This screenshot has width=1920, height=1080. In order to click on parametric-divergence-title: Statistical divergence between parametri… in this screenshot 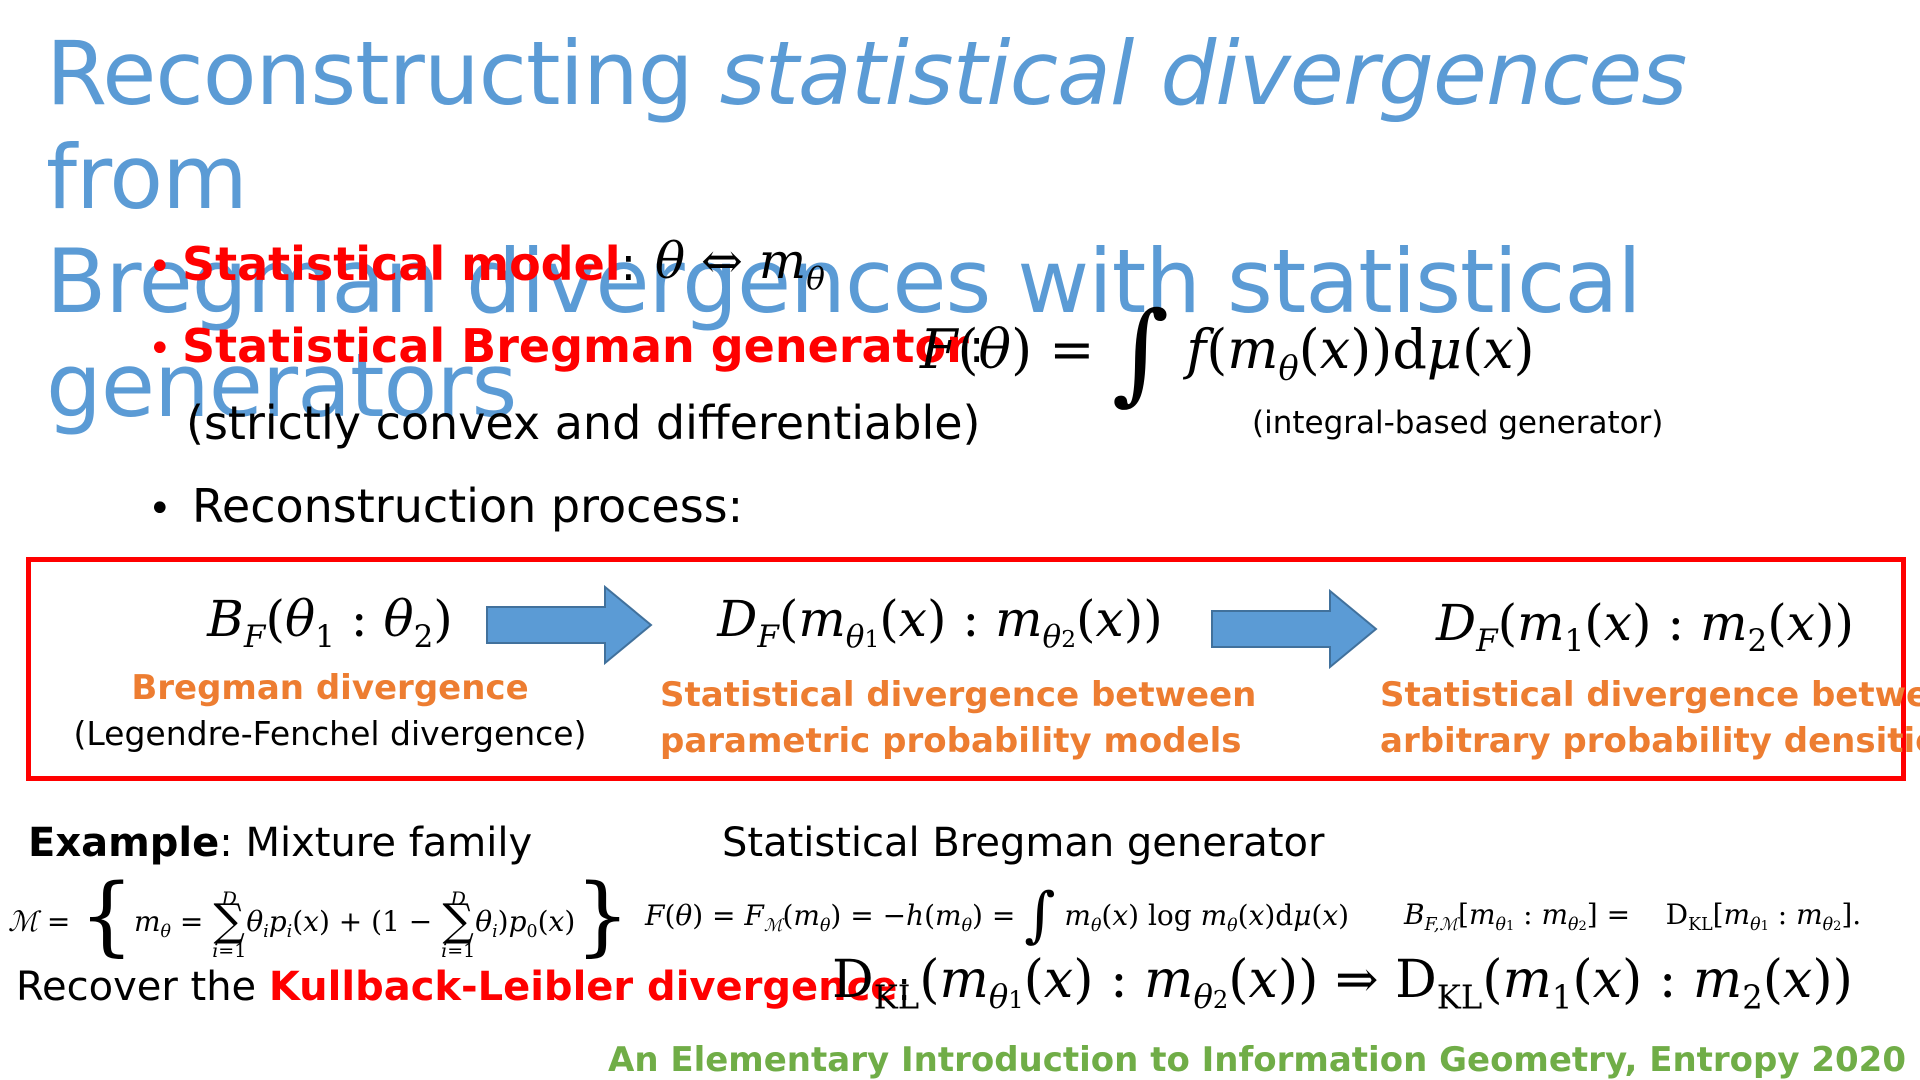, I will do `click(958, 718)`.